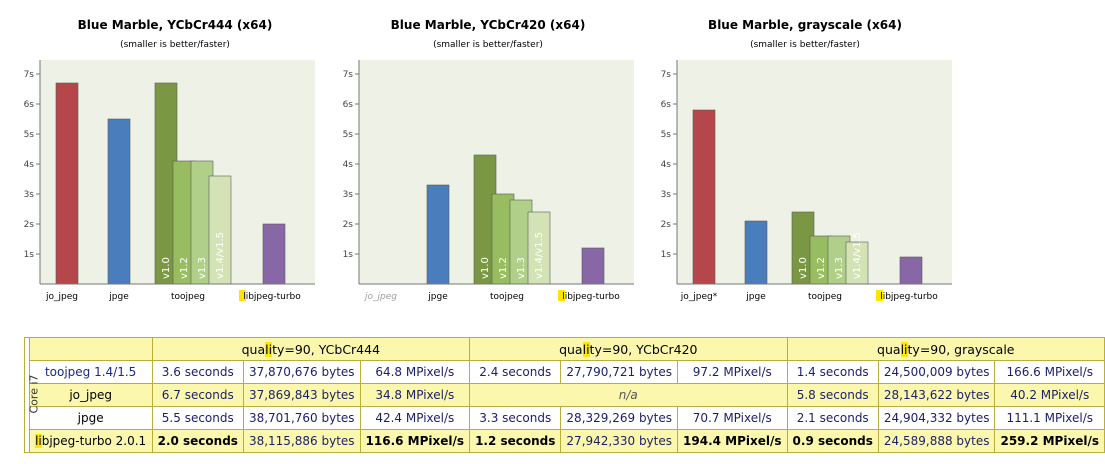  What do you see at coordinates (832, 418) in the screenshot?
I see `cell: 2.1 seconds` at bounding box center [832, 418].